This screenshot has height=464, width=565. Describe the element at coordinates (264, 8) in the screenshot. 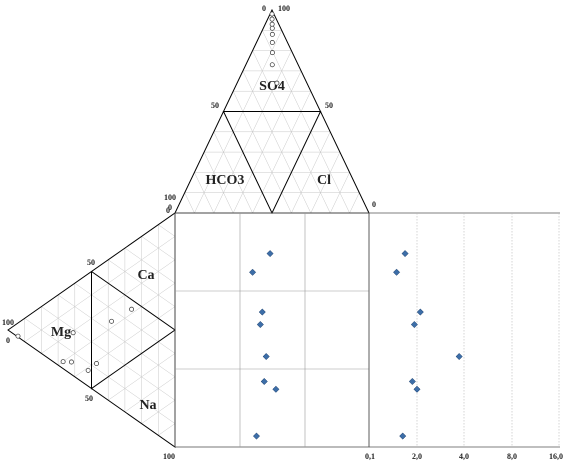

I see `tick-anion-apex-left: 0` at that location.